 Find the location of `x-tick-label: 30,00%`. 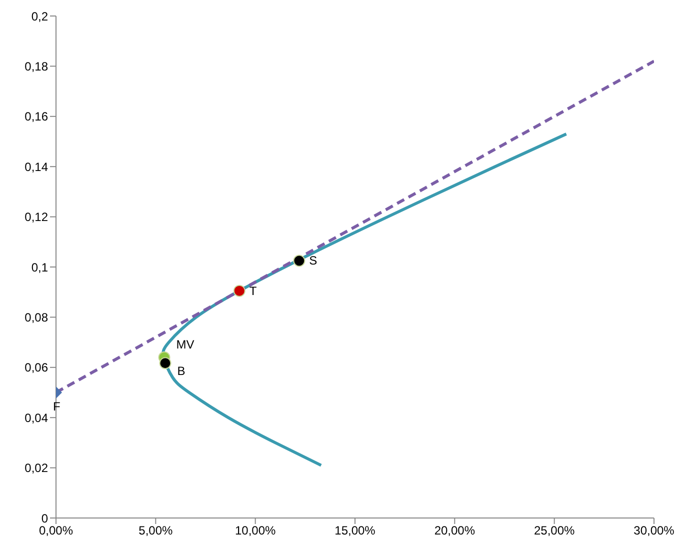

x-tick-label: 30,00% is located at coordinates (654, 531).